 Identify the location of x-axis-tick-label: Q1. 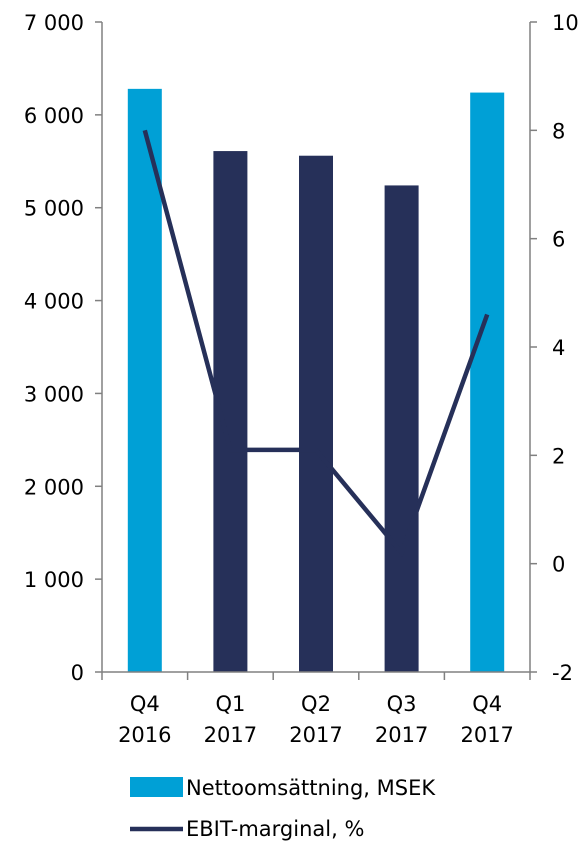
(230, 704).